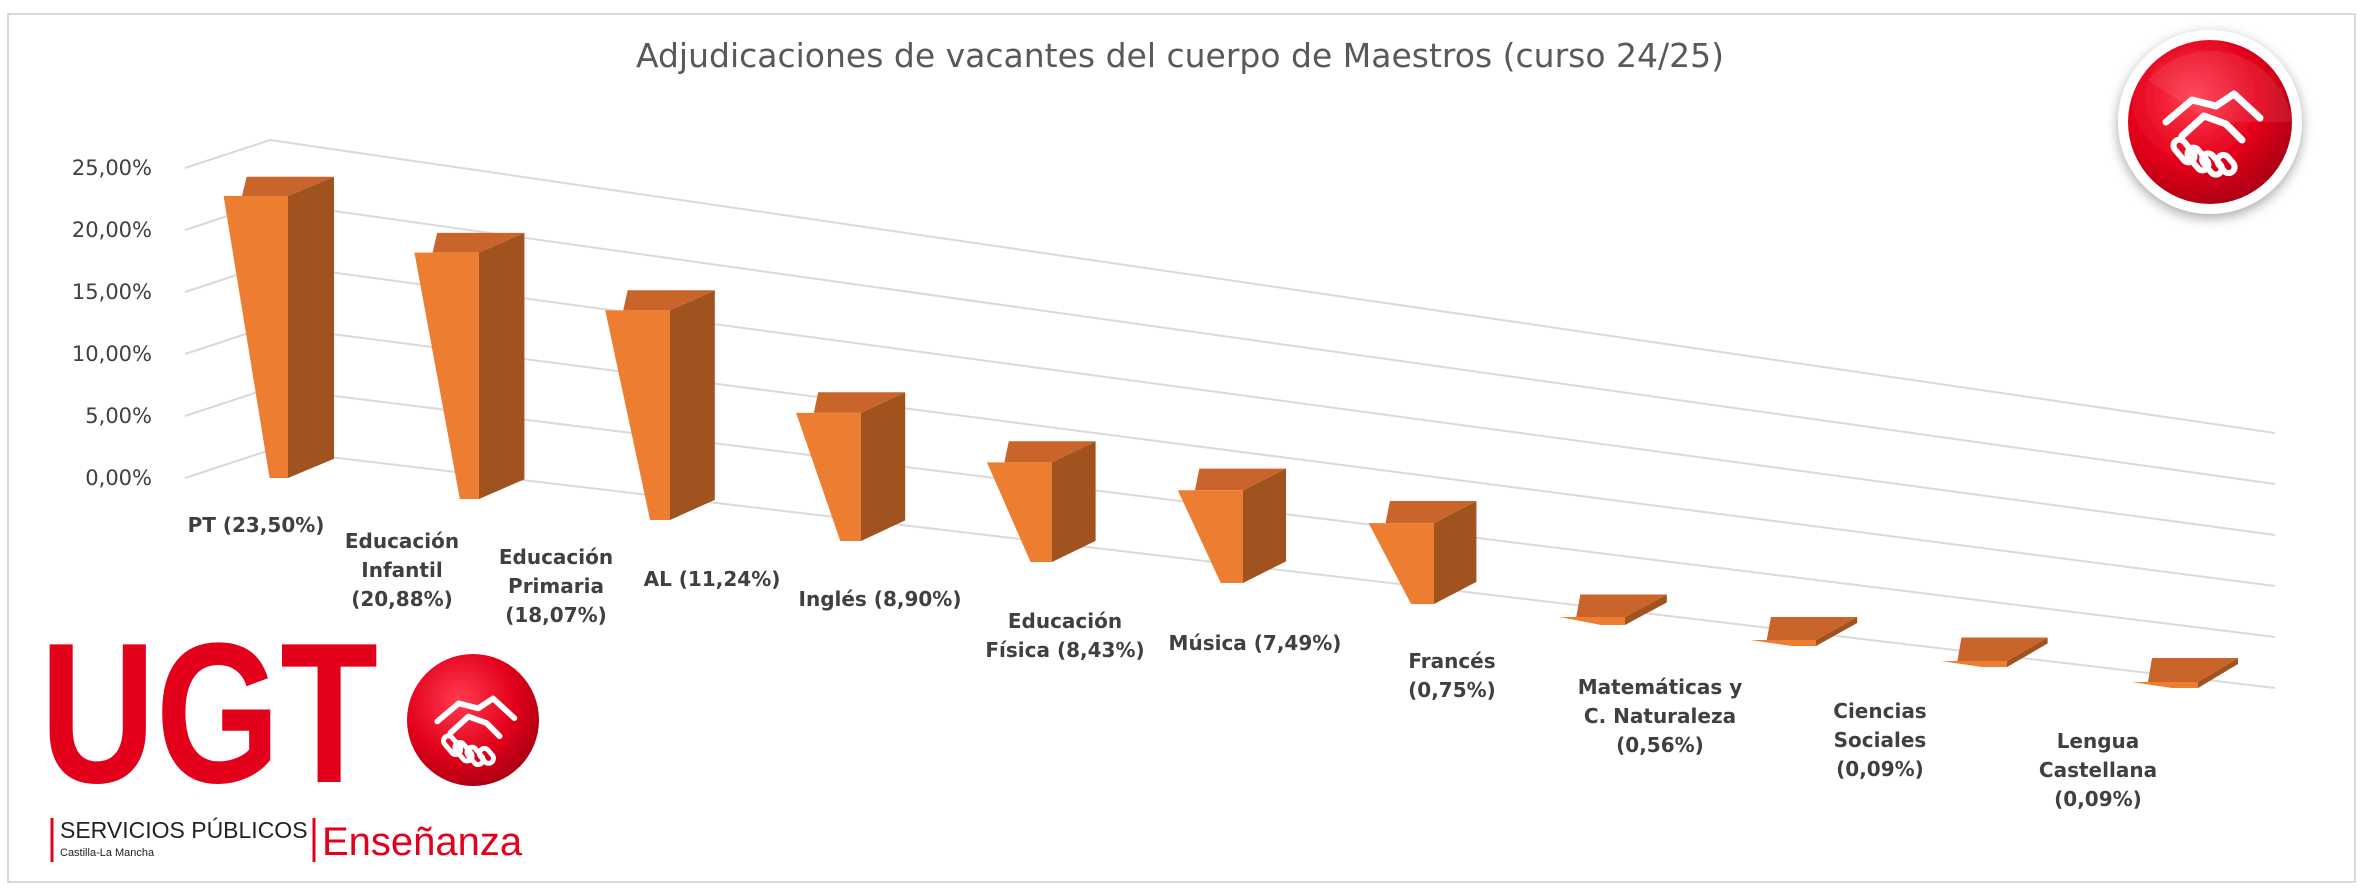 The width and height of the screenshot is (2363, 890). I want to click on category-label: Educación Física (8,43%), so click(1064, 635).